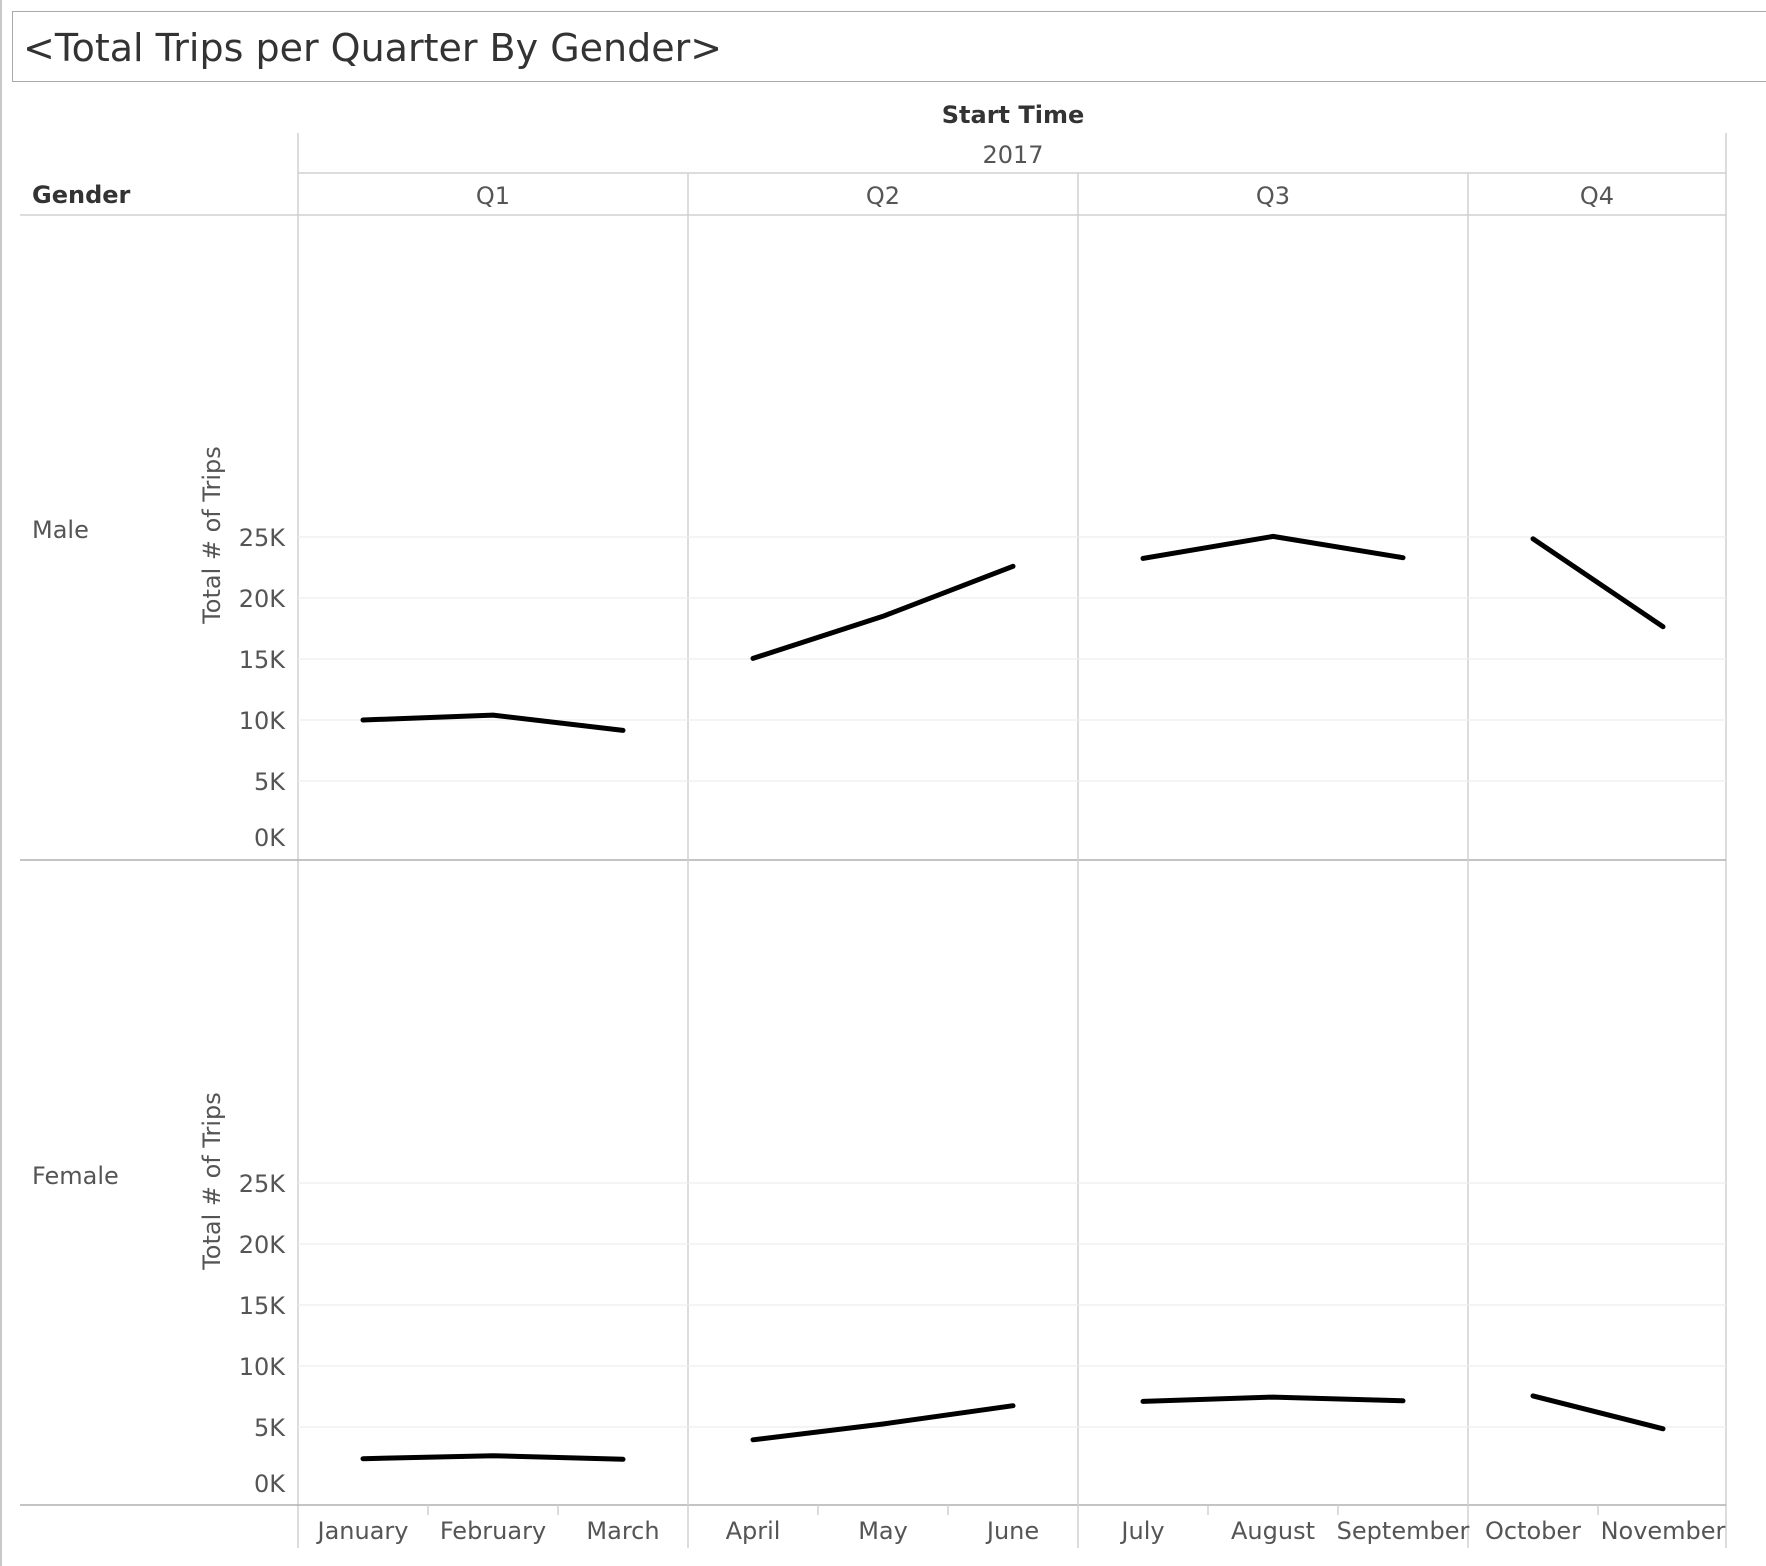  Describe the element at coordinates (1012, 155) in the screenshot. I see `year-header: 2017` at that location.